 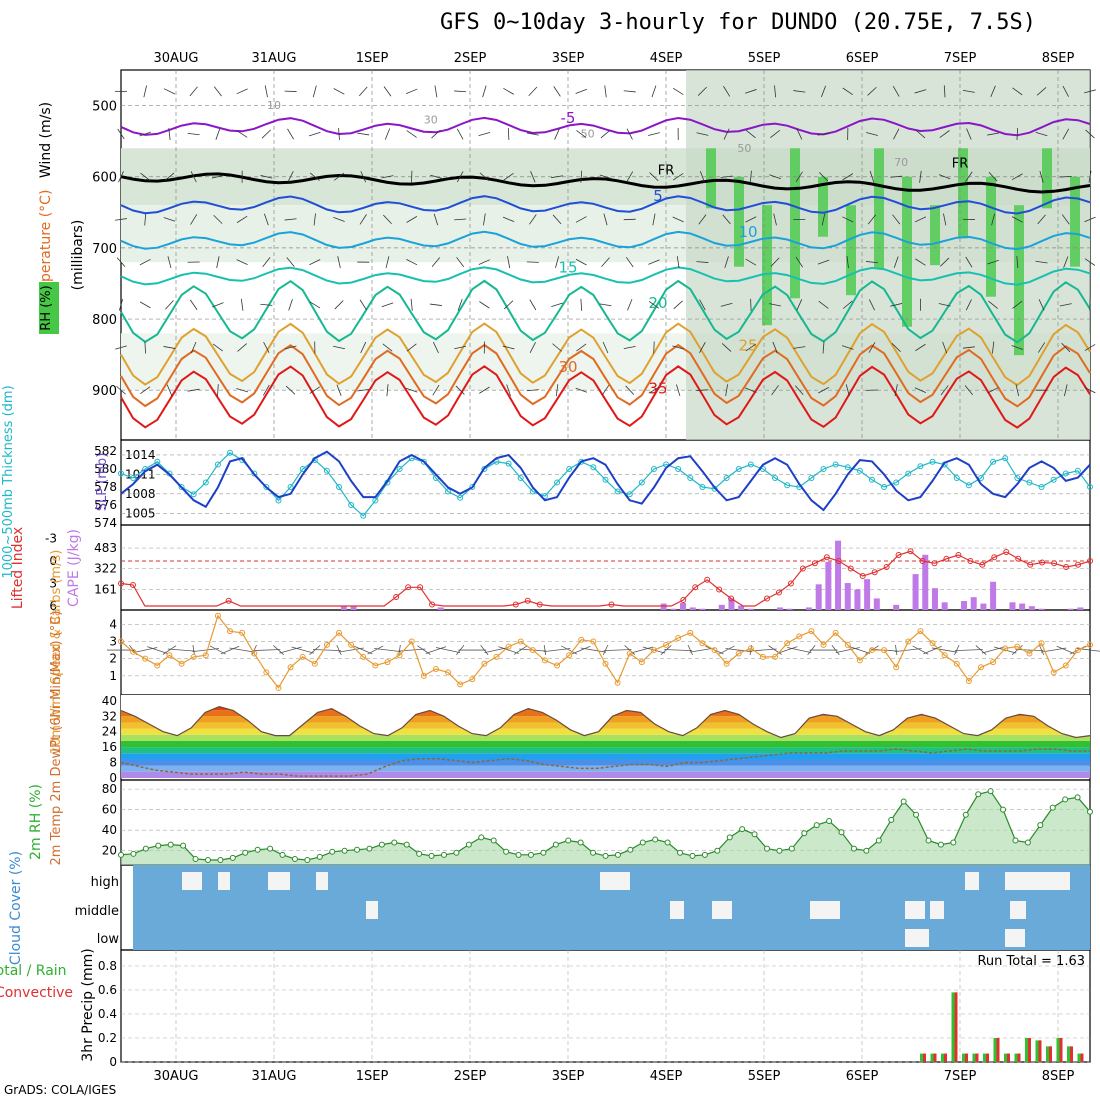 I want to click on isotherm-label: 10, so click(x=747, y=232).